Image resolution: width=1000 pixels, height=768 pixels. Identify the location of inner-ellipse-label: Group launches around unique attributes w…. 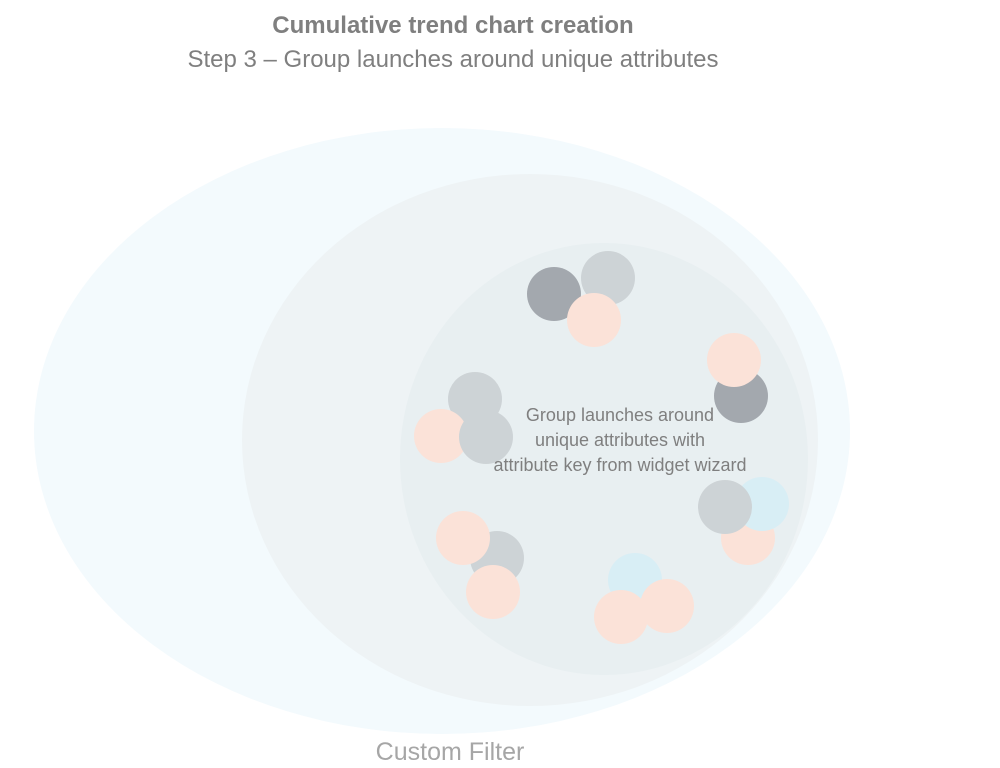
(620, 440).